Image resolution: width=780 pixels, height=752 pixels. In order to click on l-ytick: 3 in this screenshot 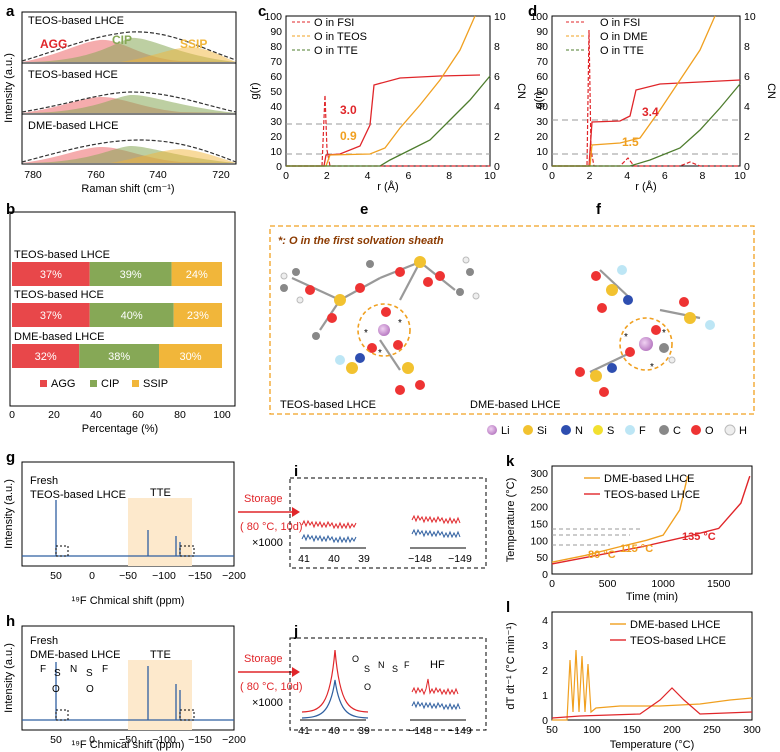, I will do `click(545, 646)`.